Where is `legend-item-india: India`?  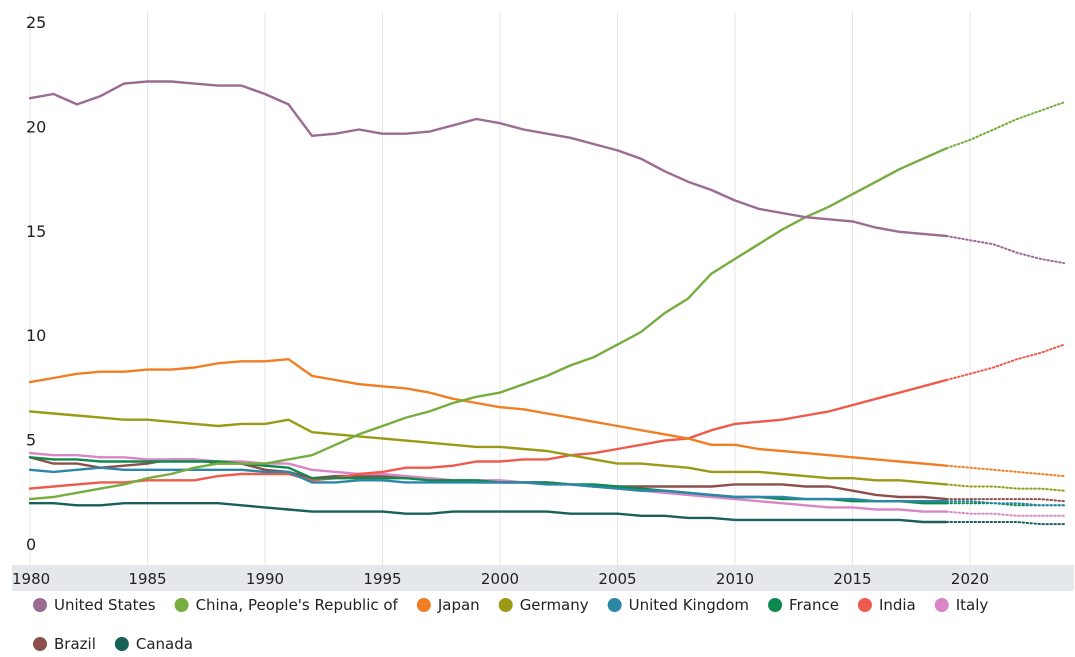
legend-item-india: India is located at coordinates (886, 605).